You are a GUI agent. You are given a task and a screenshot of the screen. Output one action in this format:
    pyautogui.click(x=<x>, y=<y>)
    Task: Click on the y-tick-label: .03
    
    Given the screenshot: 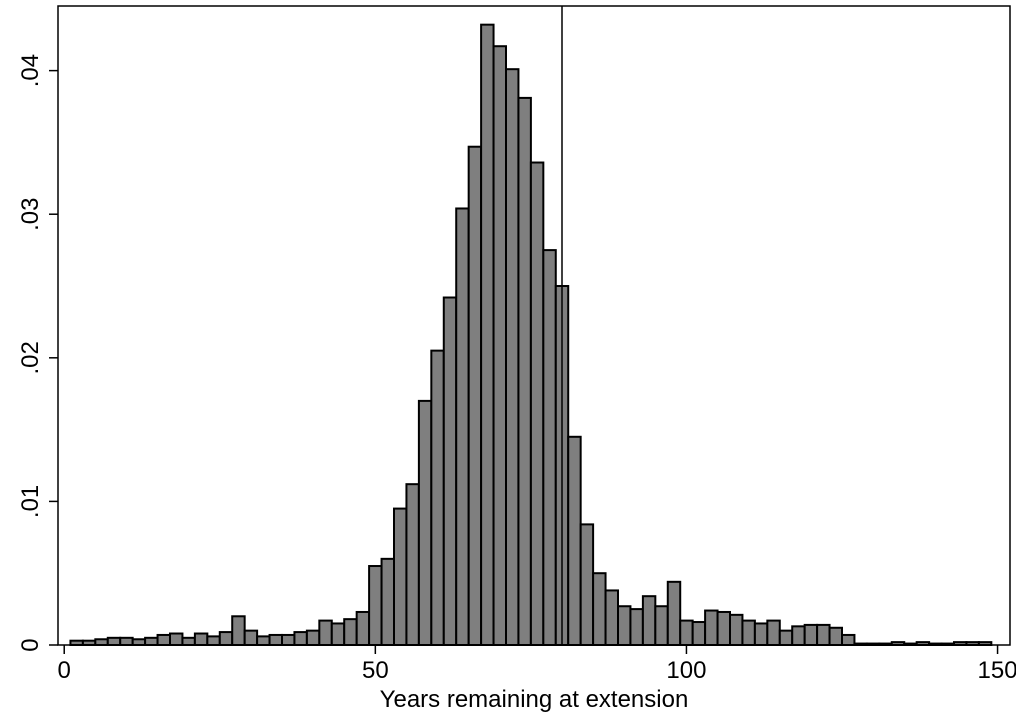 What is the action you would take?
    pyautogui.click(x=30, y=214)
    